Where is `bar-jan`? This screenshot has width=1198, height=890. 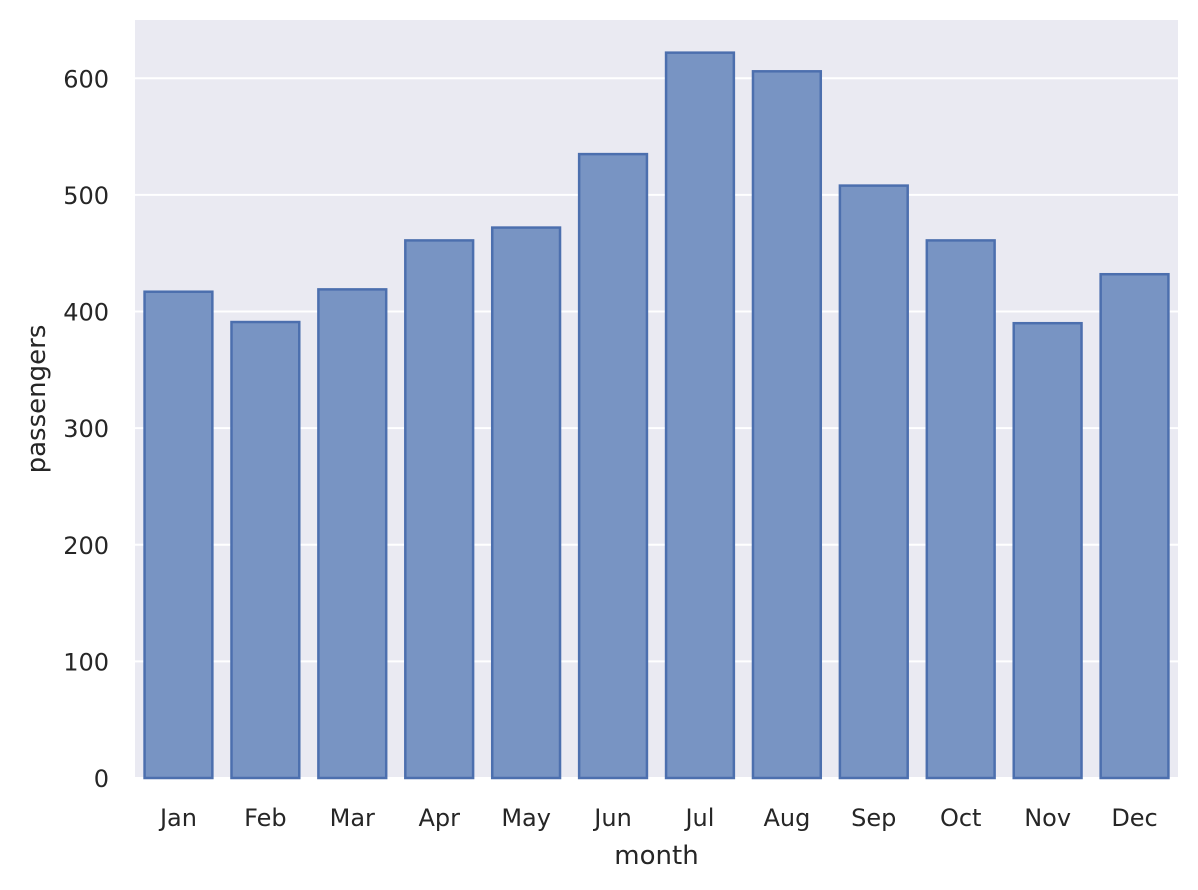 bar-jan is located at coordinates (178, 535).